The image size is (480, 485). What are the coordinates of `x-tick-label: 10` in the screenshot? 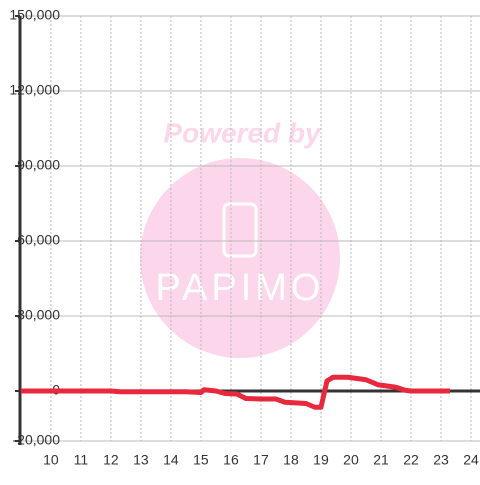 It's located at (51, 460).